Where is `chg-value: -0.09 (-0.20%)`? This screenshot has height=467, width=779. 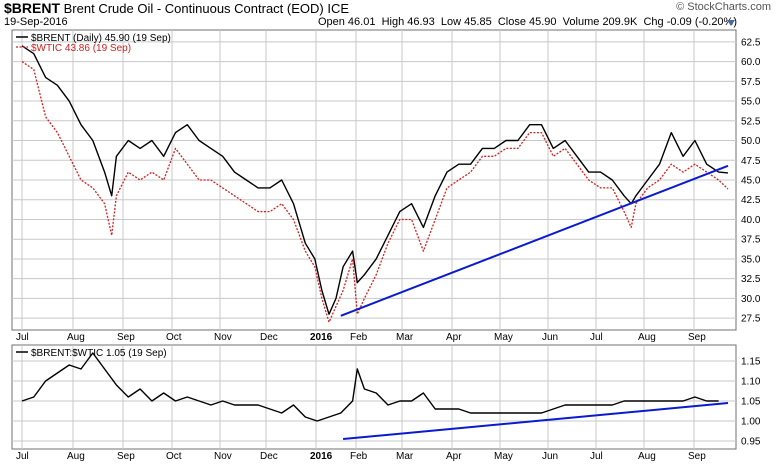
chg-value: -0.09 (-0.20%) is located at coordinates (701, 22).